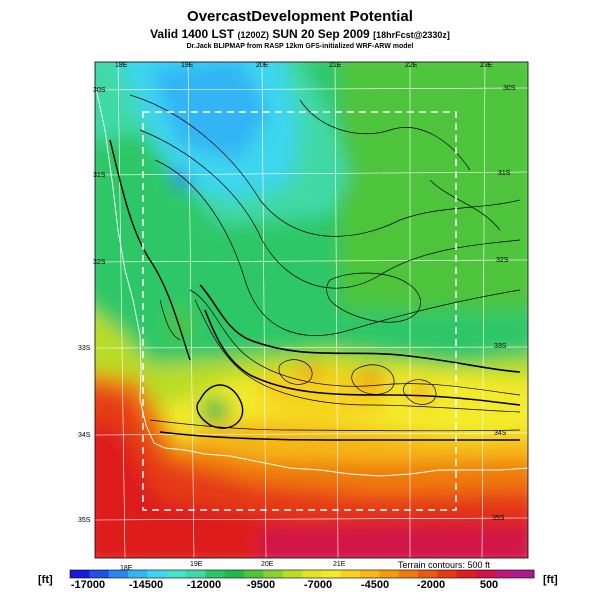 This screenshot has width=600, height=600. What do you see at coordinates (267, 564) in the screenshot?
I see `lon-label-bottom: 20E` at bounding box center [267, 564].